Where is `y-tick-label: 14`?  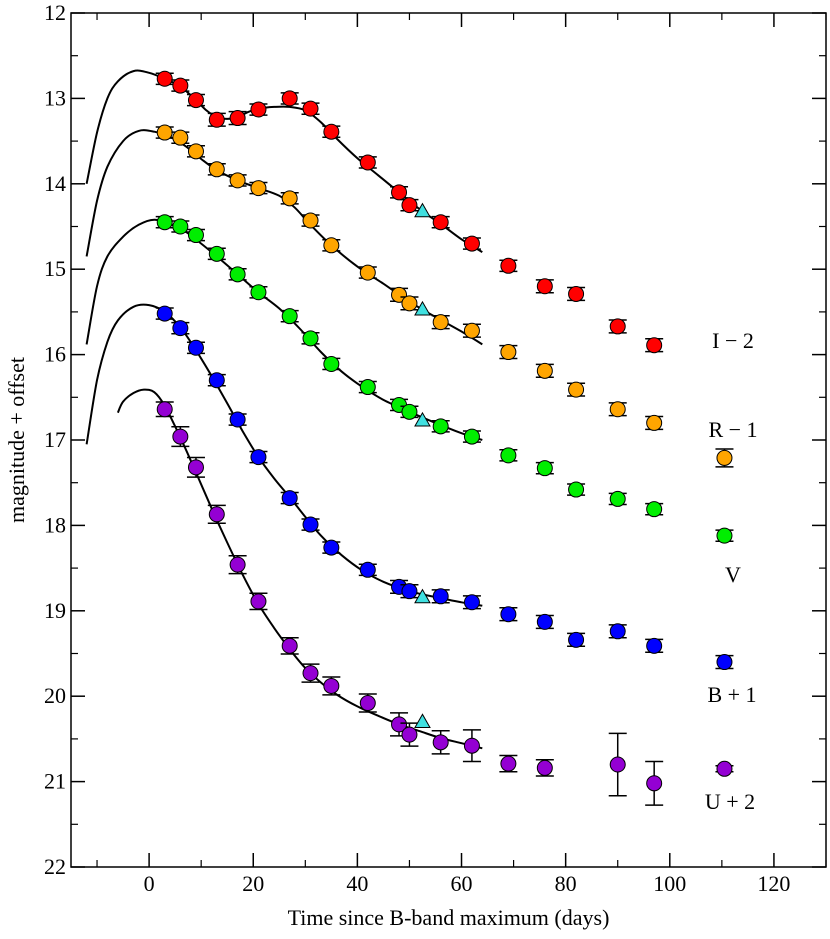
y-tick-label: 14 is located at coordinates (55, 183).